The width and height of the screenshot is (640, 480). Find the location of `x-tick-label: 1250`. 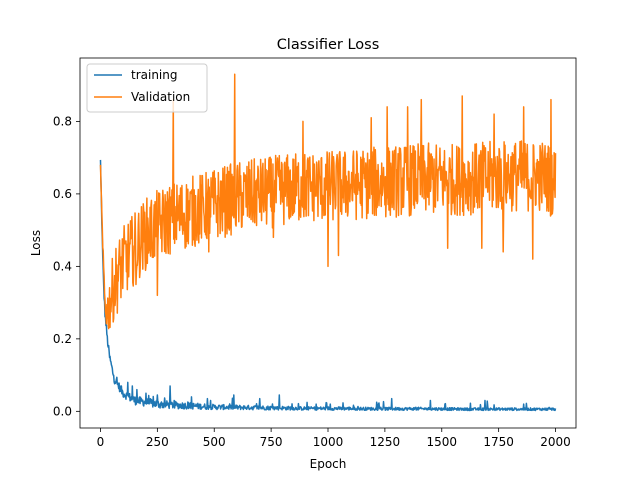

x-tick-label: 1250 is located at coordinates (385, 442).